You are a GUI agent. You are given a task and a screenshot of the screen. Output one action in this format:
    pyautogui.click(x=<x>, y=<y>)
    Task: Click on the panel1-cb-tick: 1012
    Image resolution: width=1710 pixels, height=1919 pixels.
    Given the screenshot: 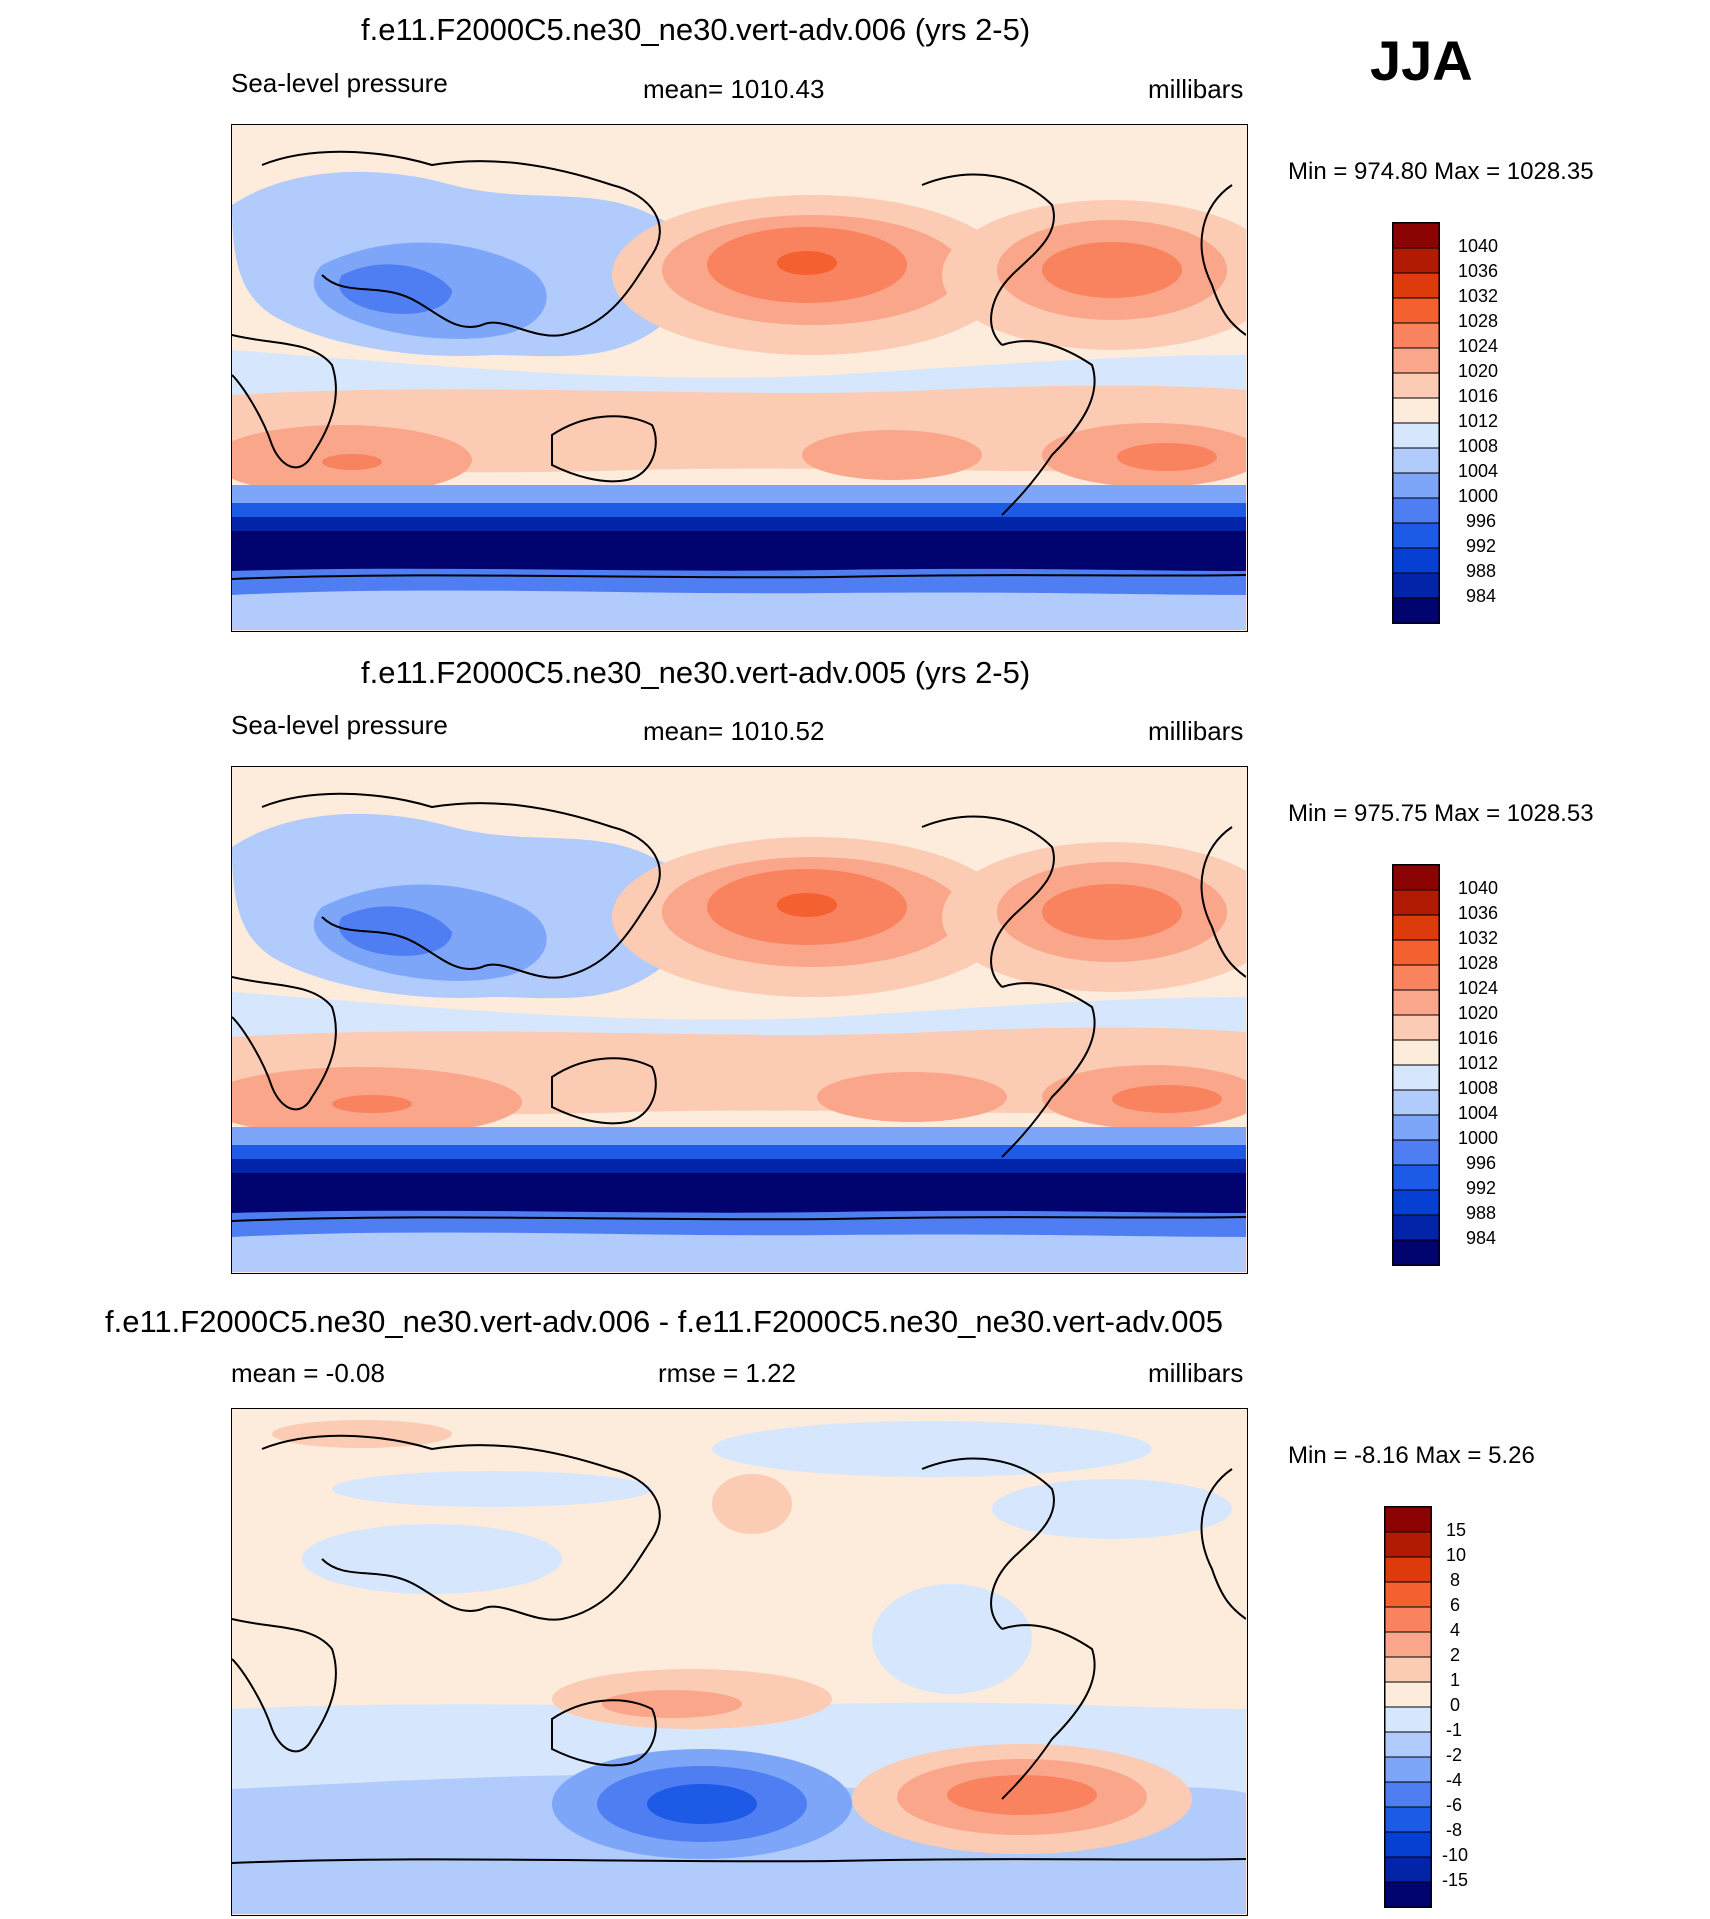 What is the action you would take?
    pyautogui.click(x=1478, y=421)
    